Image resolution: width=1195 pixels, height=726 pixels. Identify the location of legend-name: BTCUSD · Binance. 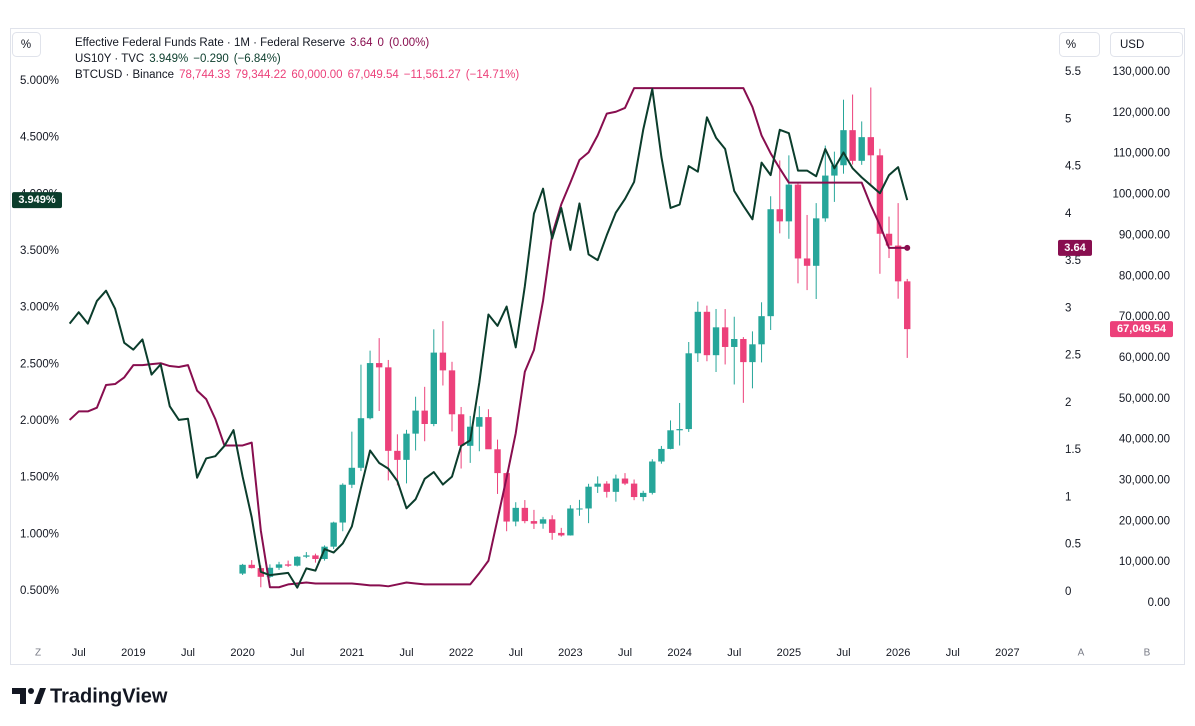
(125, 75).